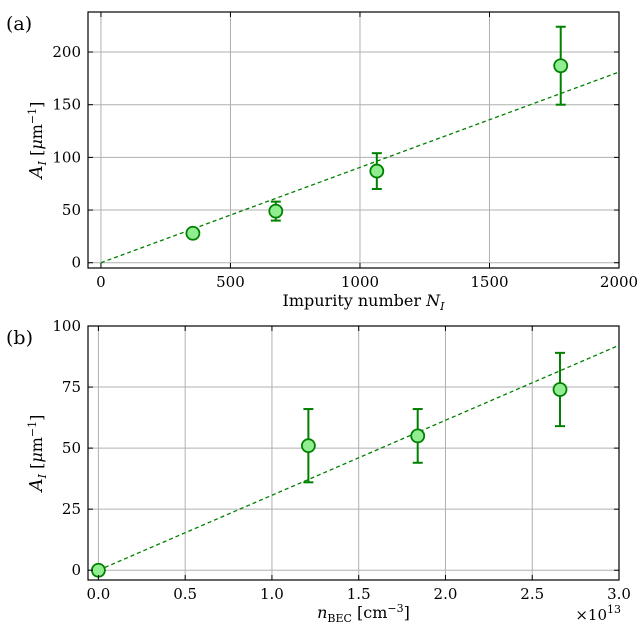 Image resolution: width=639 pixels, height=641 pixels. I want to click on x-tick-label: 2.0, so click(446, 594).